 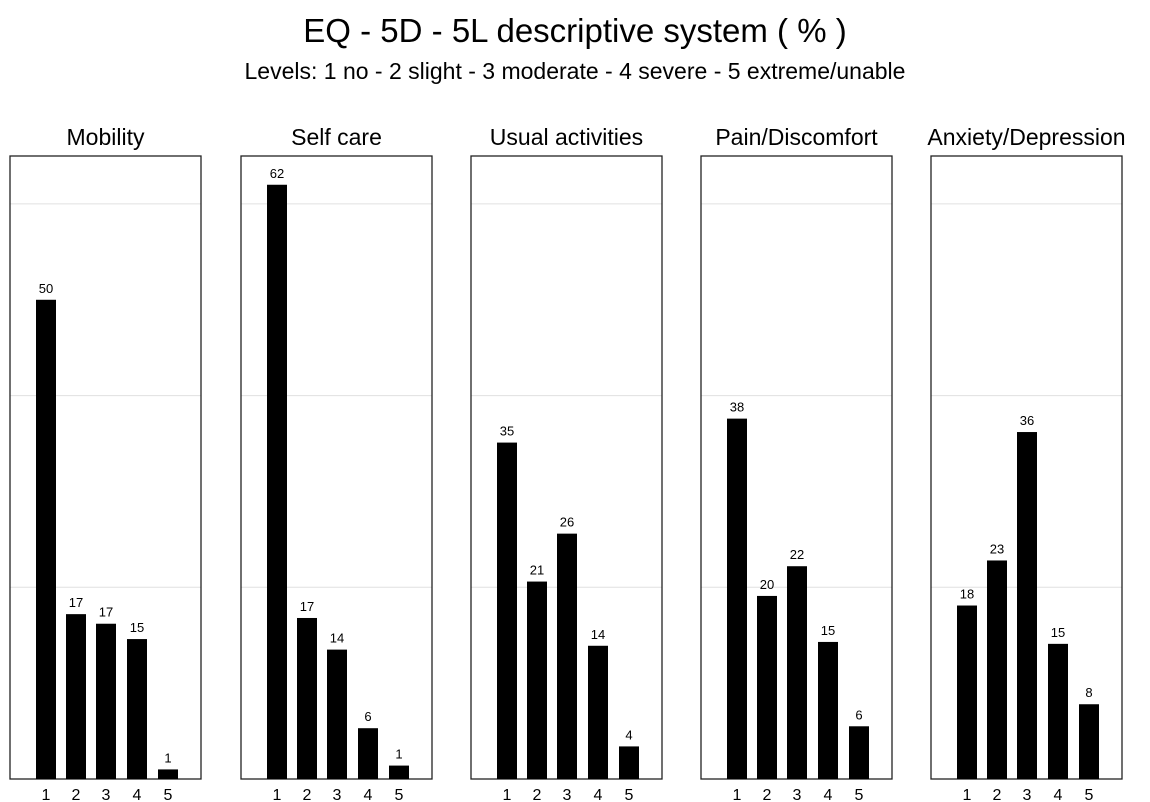 I want to click on panel-title-self-care: Self care, so click(x=336, y=137).